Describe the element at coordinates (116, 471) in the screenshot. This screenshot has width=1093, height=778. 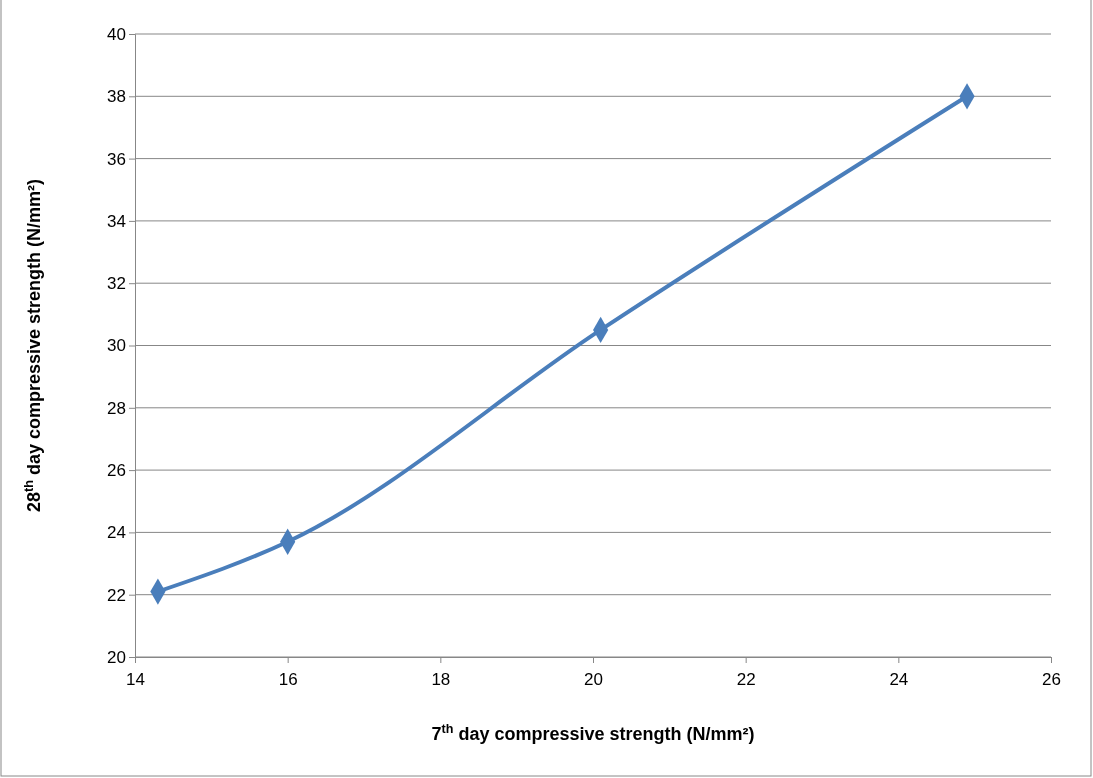
I see `y-tick-label: 26` at that location.